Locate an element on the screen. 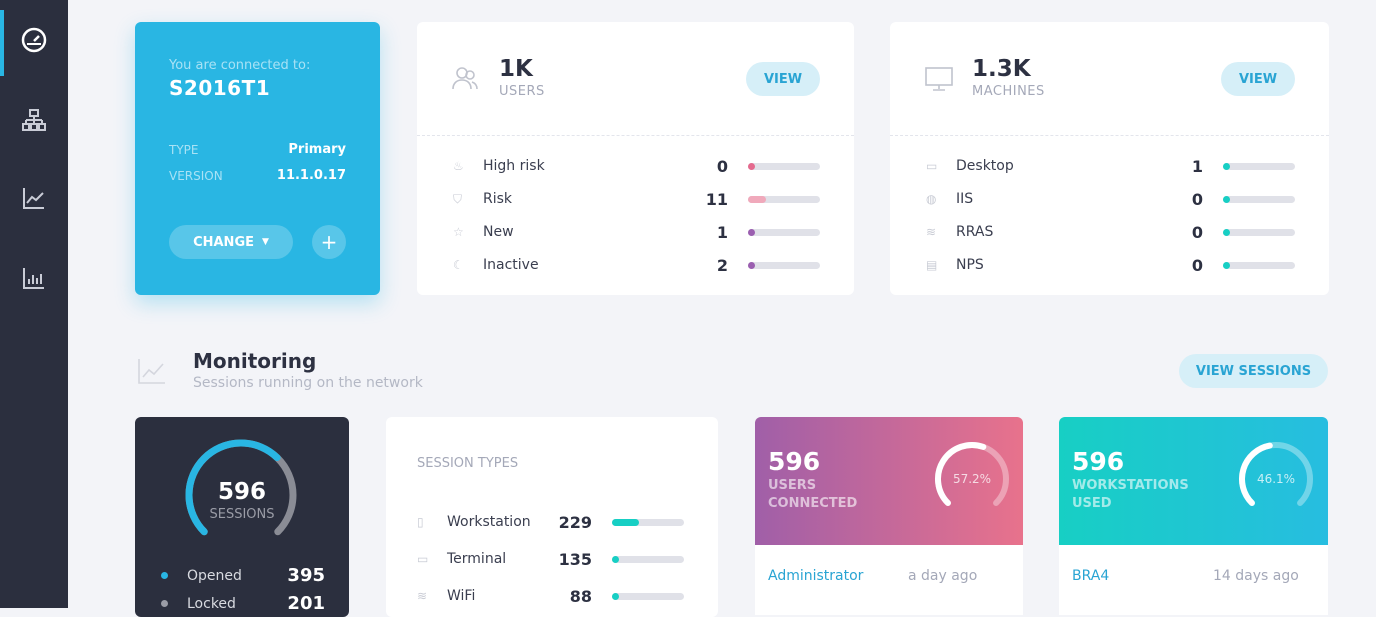 Image resolution: width=1376 pixels, height=617 pixels. active-indicator is located at coordinates (2, 43).